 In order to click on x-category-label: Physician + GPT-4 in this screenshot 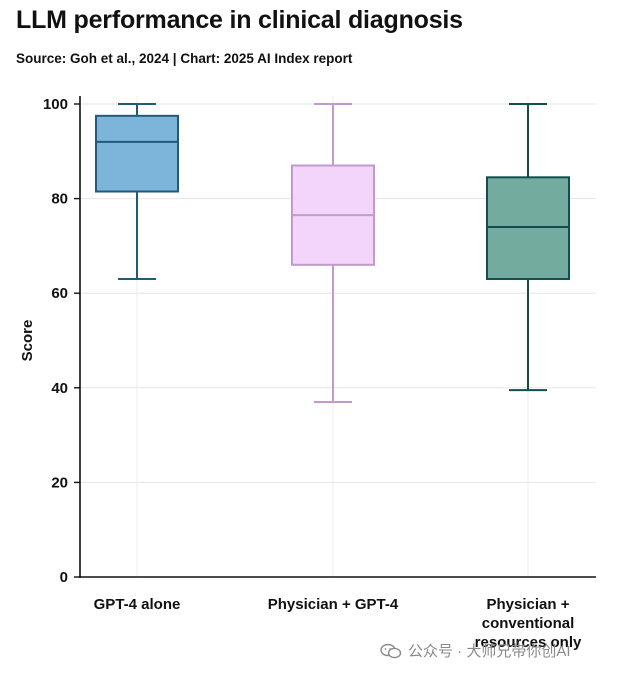, I will do `click(333, 604)`.